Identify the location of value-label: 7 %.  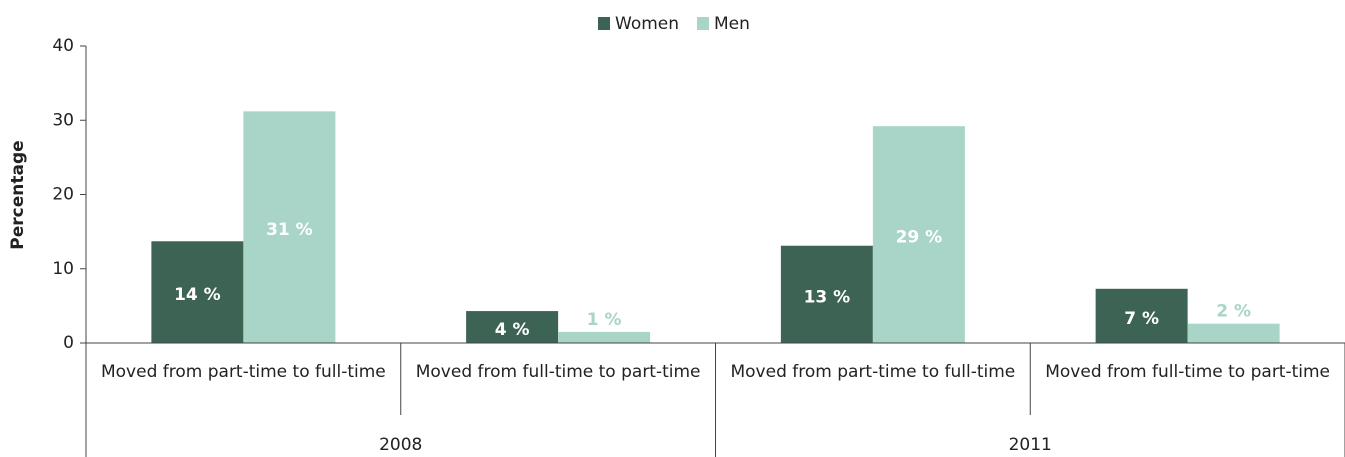
(1141, 319).